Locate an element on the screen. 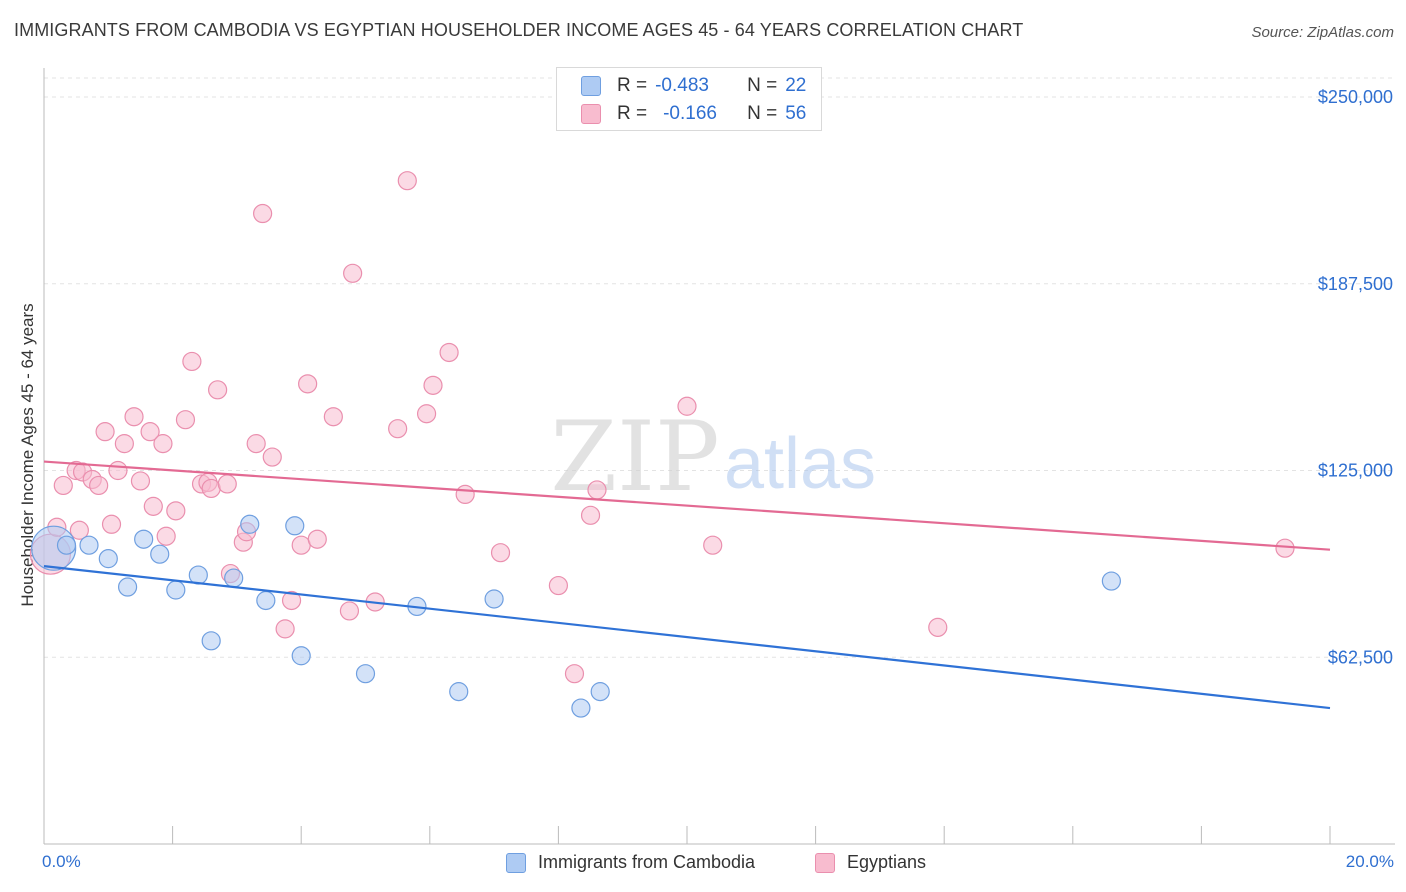  egyptians-trendline is located at coordinates (687, 505).